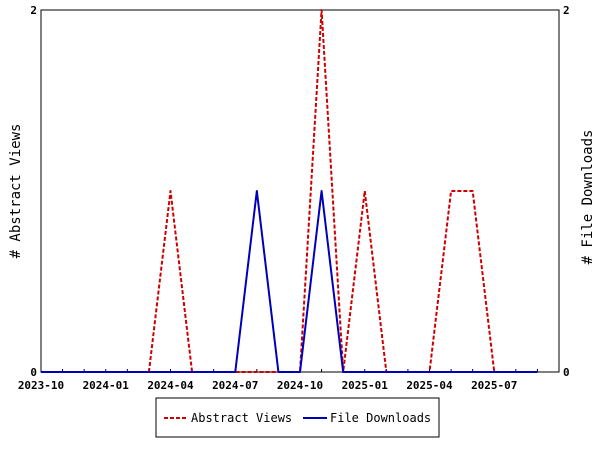 The image size is (600, 454). I want to click on x-tick-label: 2024-07, so click(235, 385).